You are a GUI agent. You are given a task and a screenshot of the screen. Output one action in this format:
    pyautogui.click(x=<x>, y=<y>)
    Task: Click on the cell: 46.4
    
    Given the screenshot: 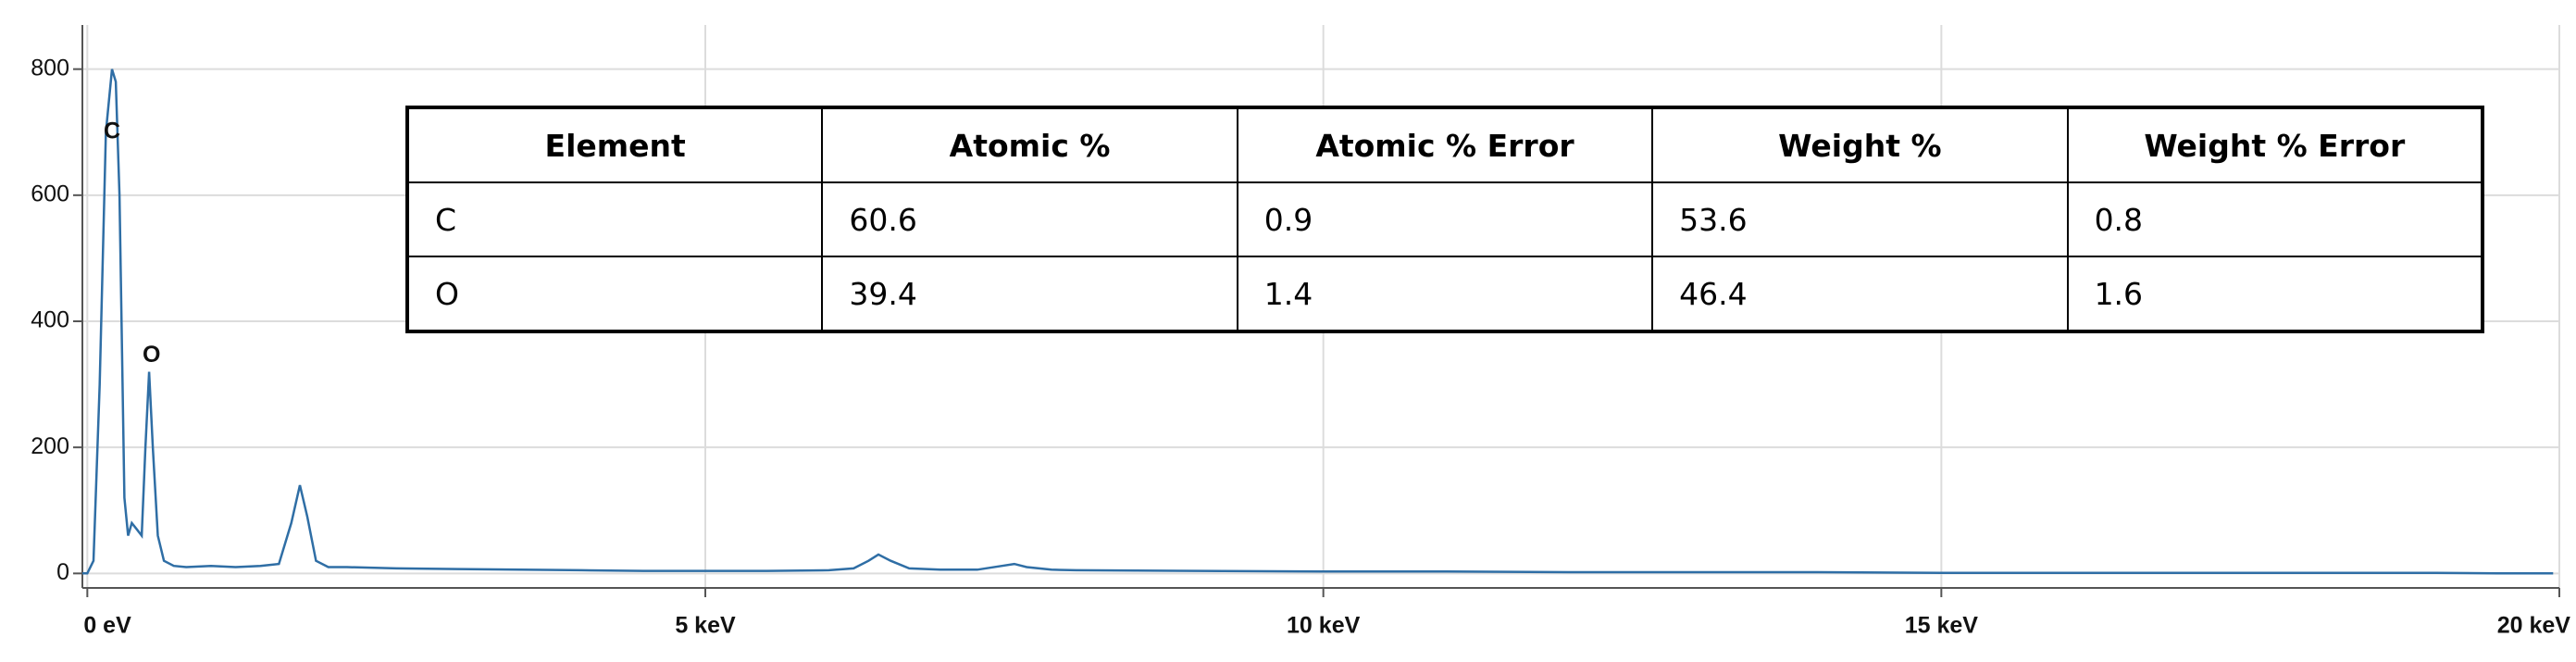 What is the action you would take?
    pyautogui.click(x=1860, y=294)
    